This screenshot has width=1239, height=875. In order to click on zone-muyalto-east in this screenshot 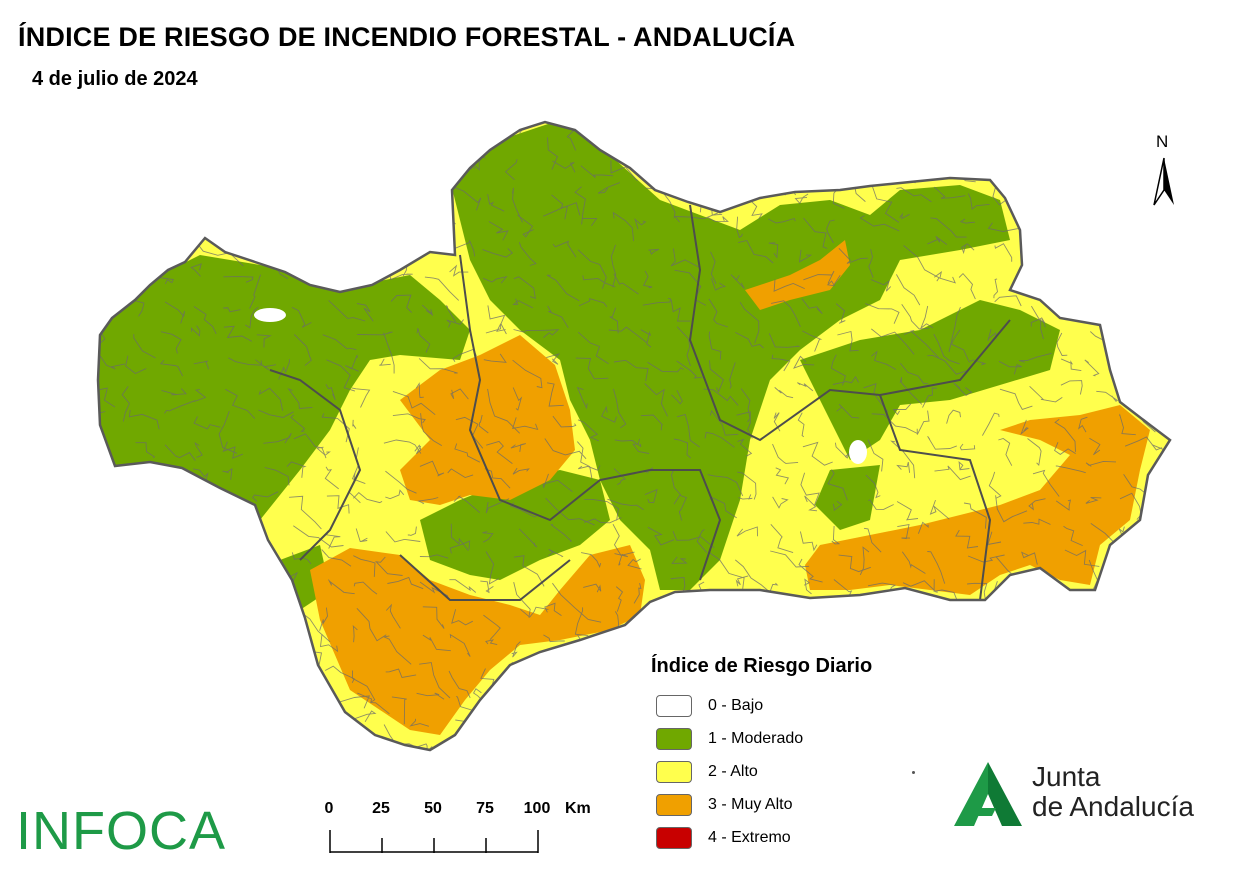, I will do `click(977, 500)`.